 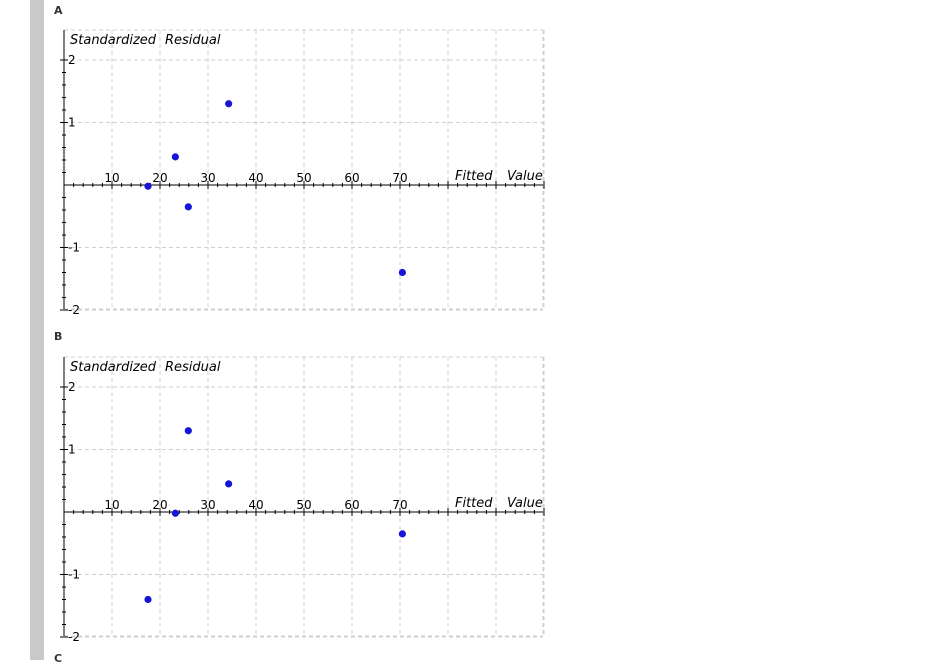 I want to click on option-label-b: B, so click(x=58, y=336).